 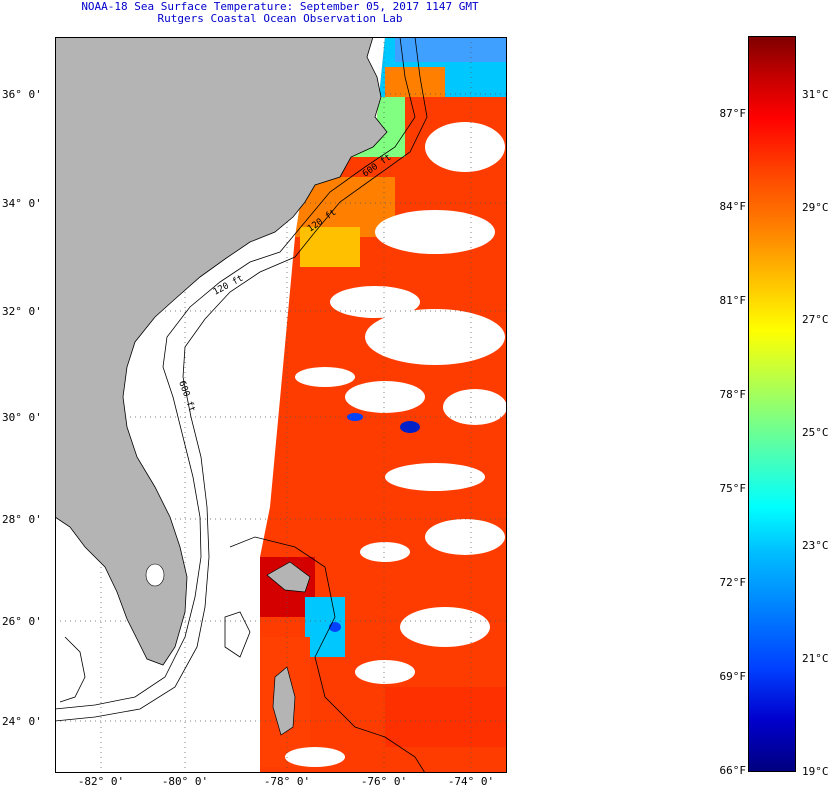 I want to click on lon-label-82: -82° 0', so click(x=101, y=781).